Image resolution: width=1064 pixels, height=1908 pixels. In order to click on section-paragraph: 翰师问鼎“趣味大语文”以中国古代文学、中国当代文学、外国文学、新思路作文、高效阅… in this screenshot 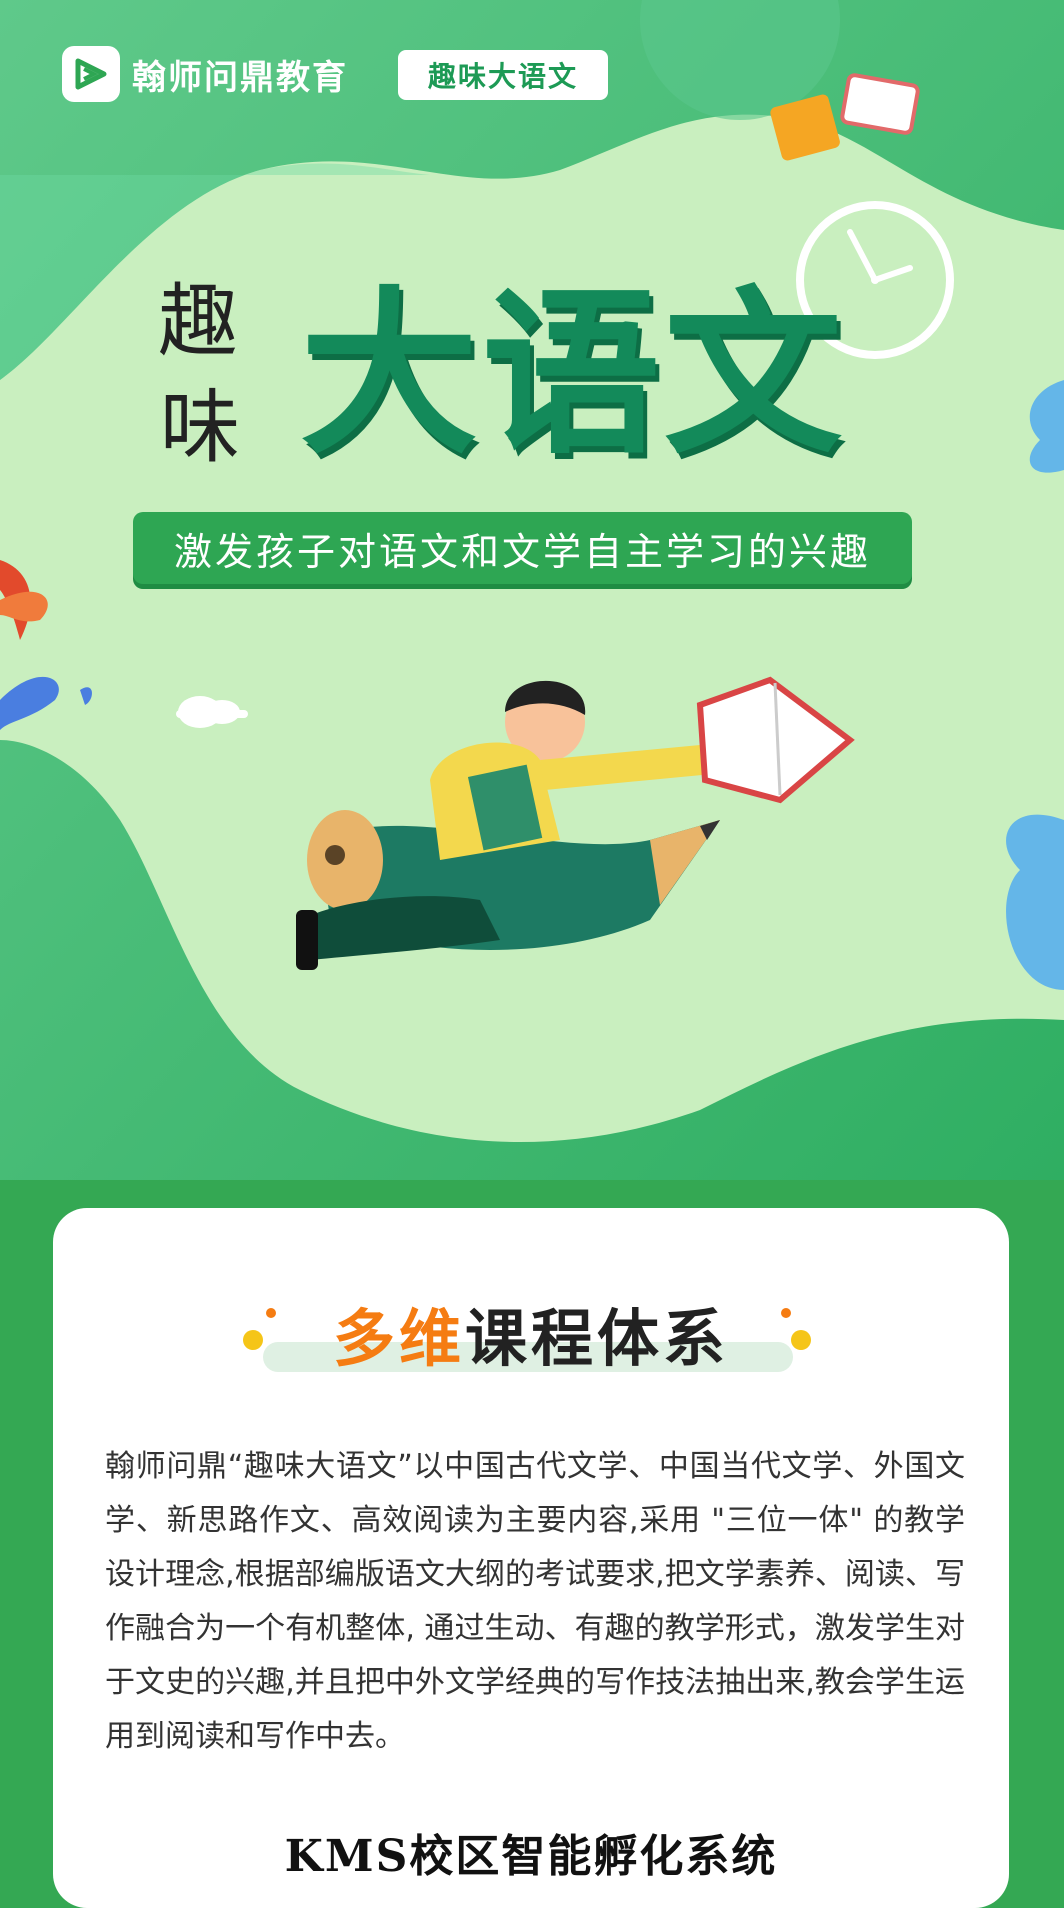, I will do `click(535, 1601)`.